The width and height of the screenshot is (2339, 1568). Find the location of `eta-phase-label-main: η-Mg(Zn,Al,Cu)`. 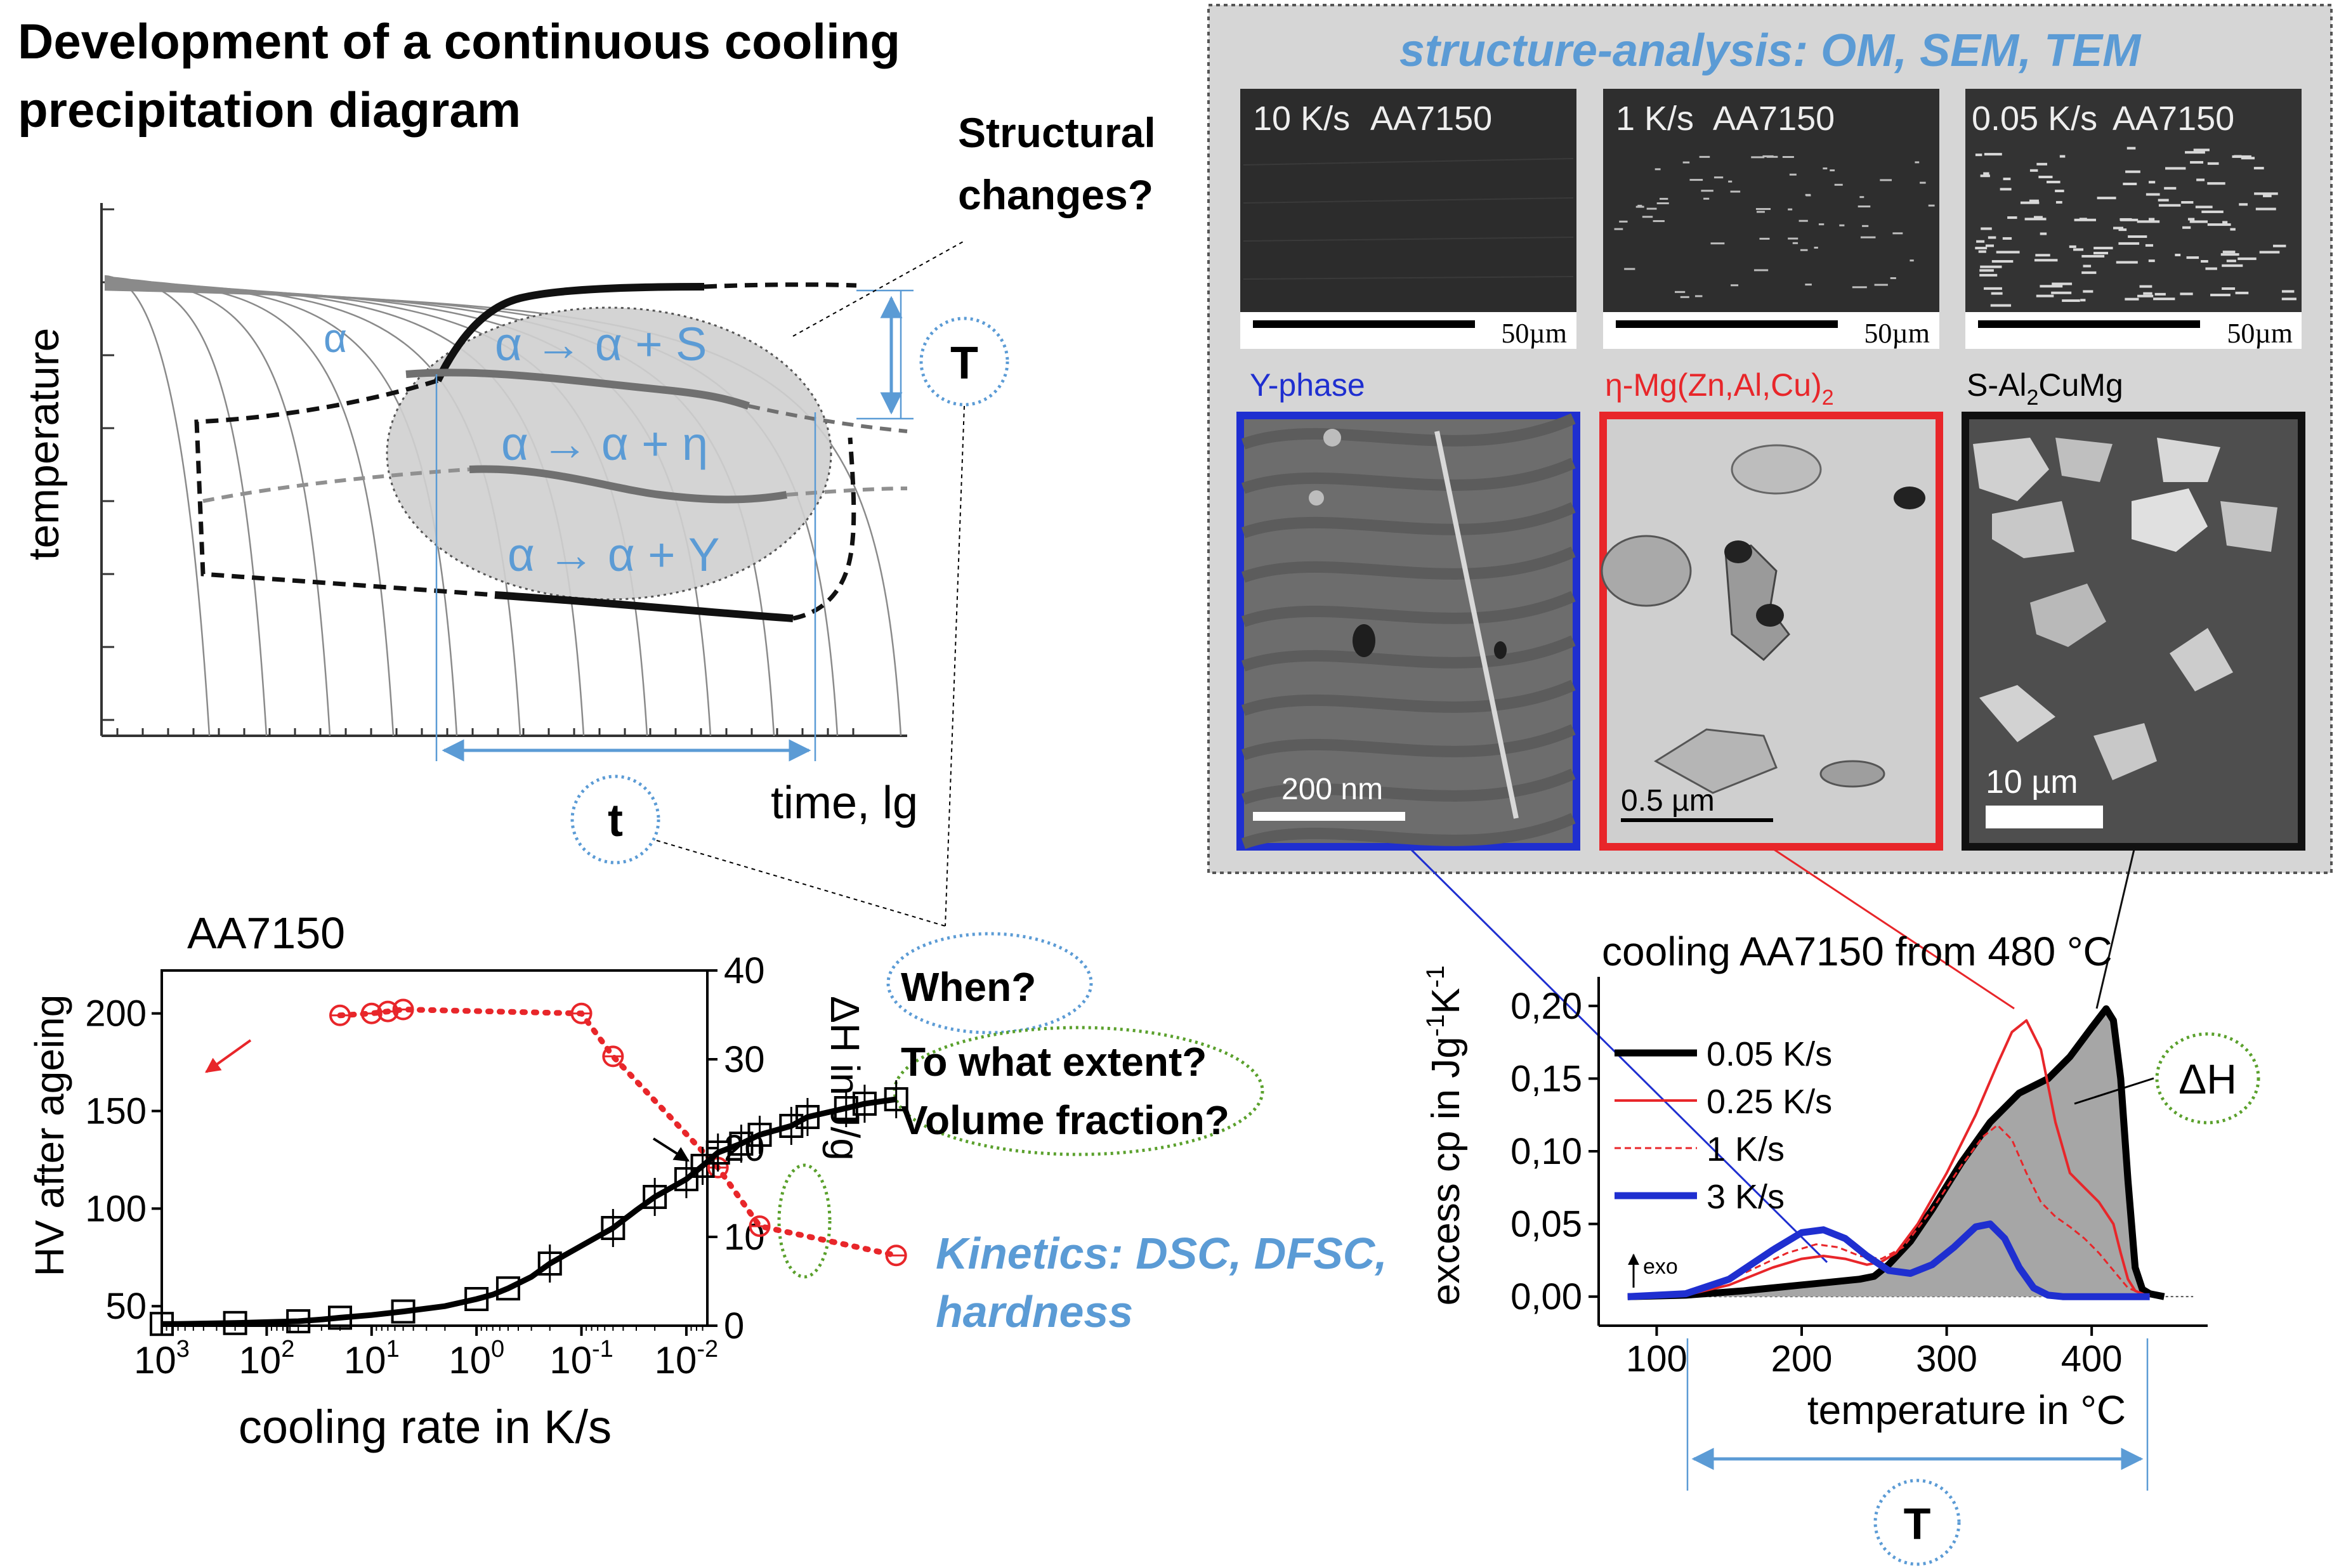

eta-phase-label-main: η-Mg(Zn,Al,Cu) is located at coordinates (1713, 385).